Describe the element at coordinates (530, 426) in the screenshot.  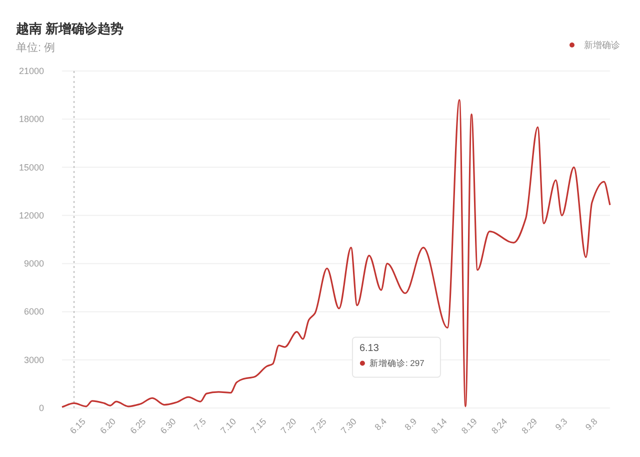
I see `x-tick-label: 8.29` at that location.